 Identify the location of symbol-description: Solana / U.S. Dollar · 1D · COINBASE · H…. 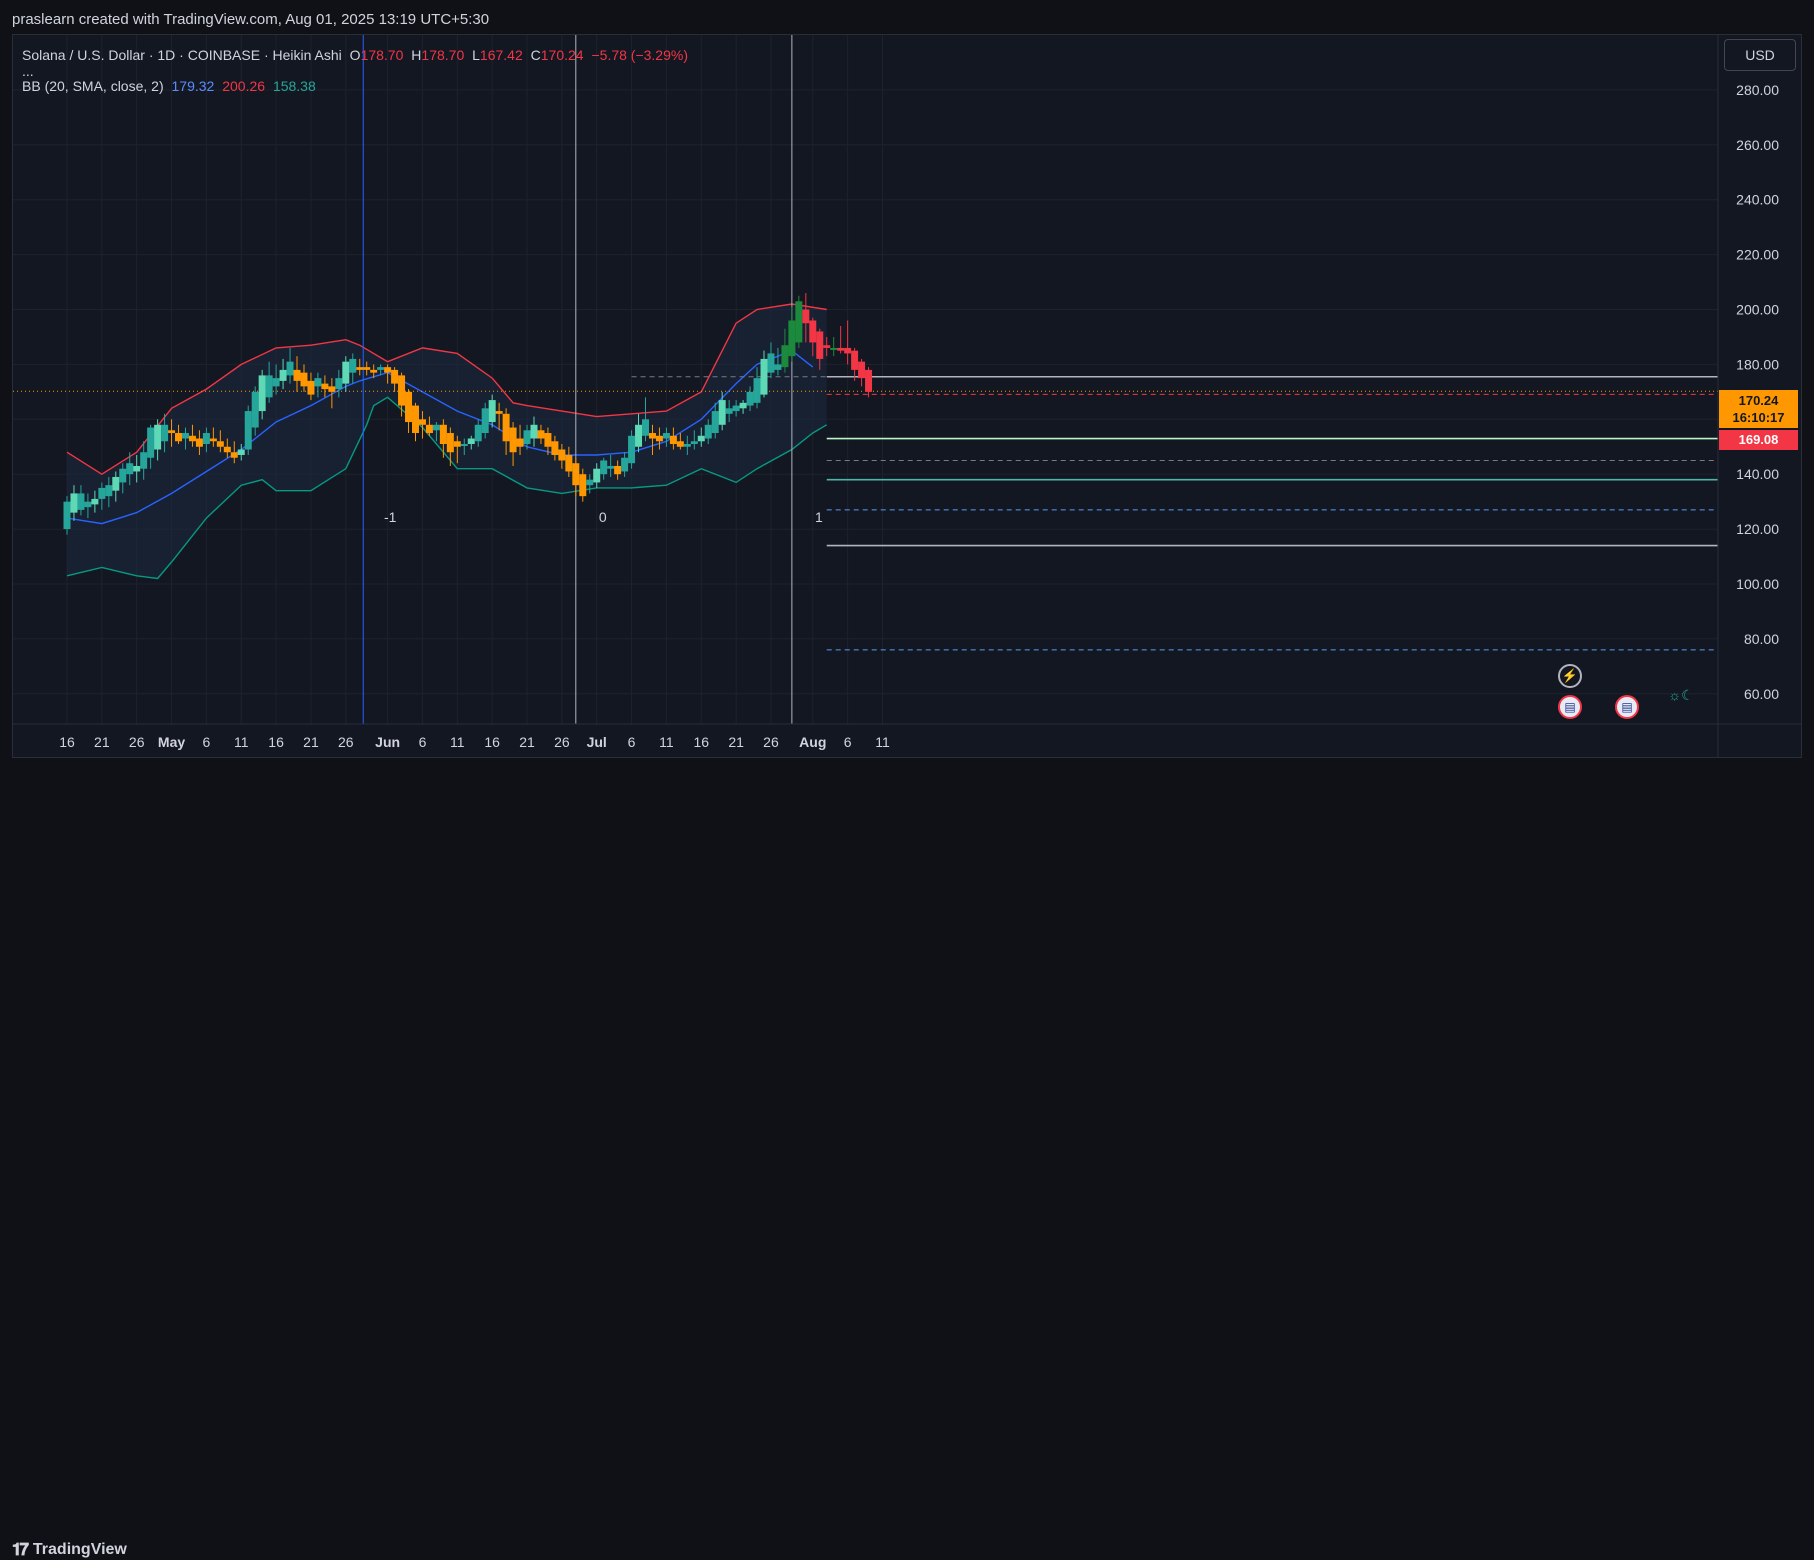
(182, 55).